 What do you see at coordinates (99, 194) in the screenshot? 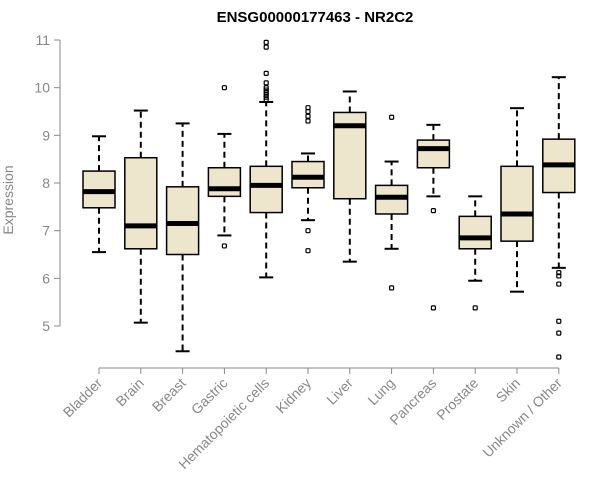
I see `box-bladder` at bounding box center [99, 194].